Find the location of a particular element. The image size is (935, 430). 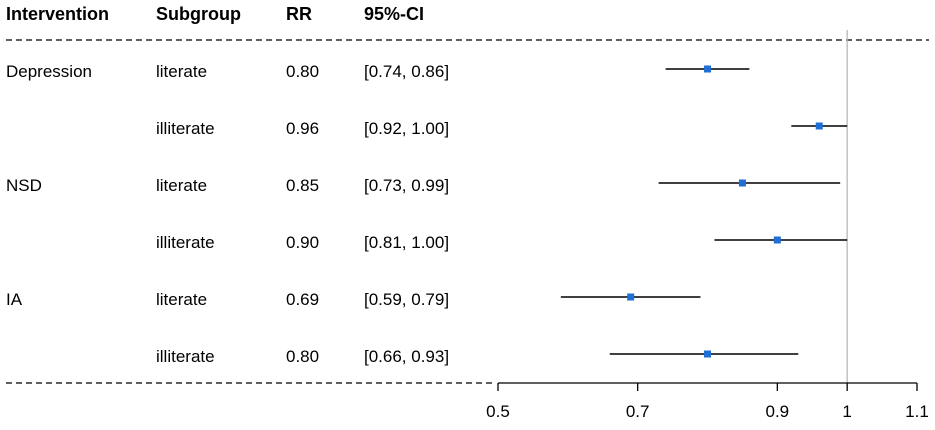

ci-cell: [0.73, 0.99] is located at coordinates (407, 185).